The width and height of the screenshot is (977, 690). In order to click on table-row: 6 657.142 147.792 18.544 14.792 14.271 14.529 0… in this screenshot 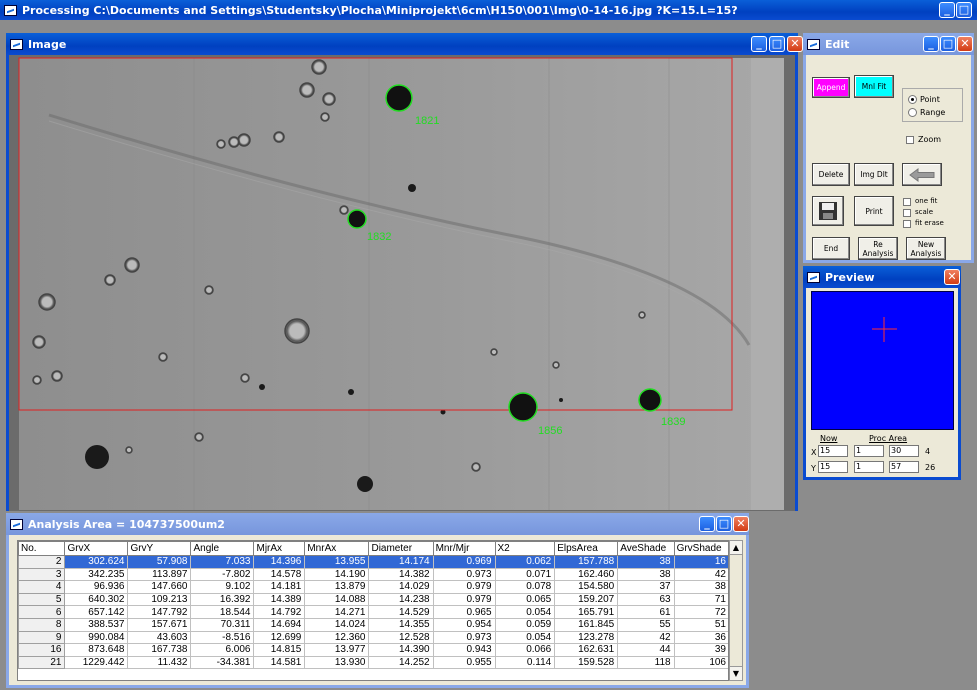, I will do `click(373, 612)`.